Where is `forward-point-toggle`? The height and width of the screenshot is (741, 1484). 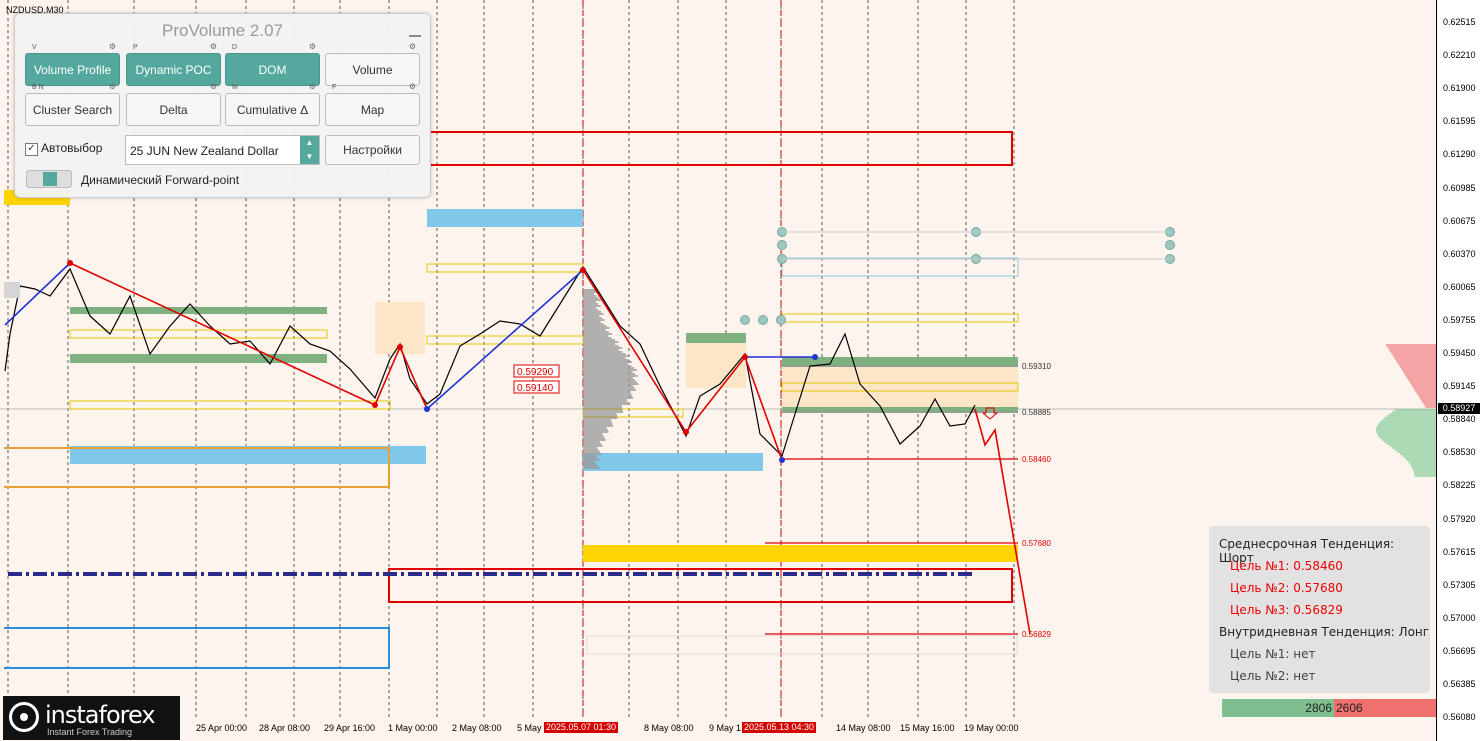 forward-point-toggle is located at coordinates (49, 179).